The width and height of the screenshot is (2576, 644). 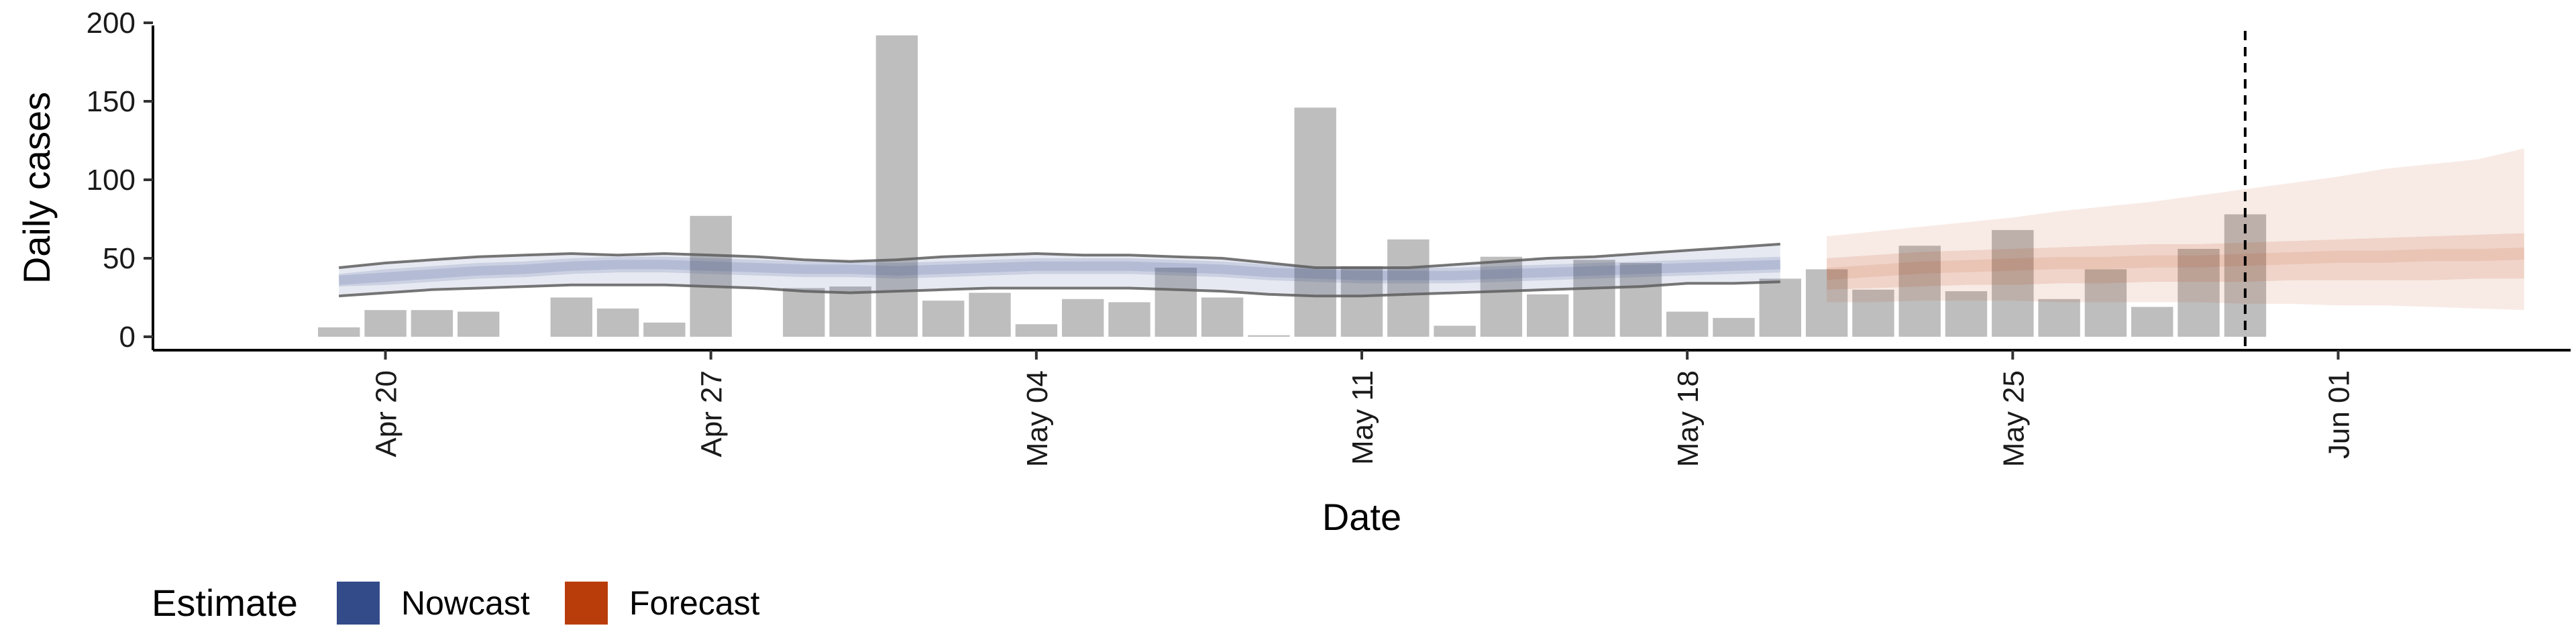 What do you see at coordinates (2339, 414) in the screenshot?
I see `x-tick-label-6: Jun 01` at bounding box center [2339, 414].